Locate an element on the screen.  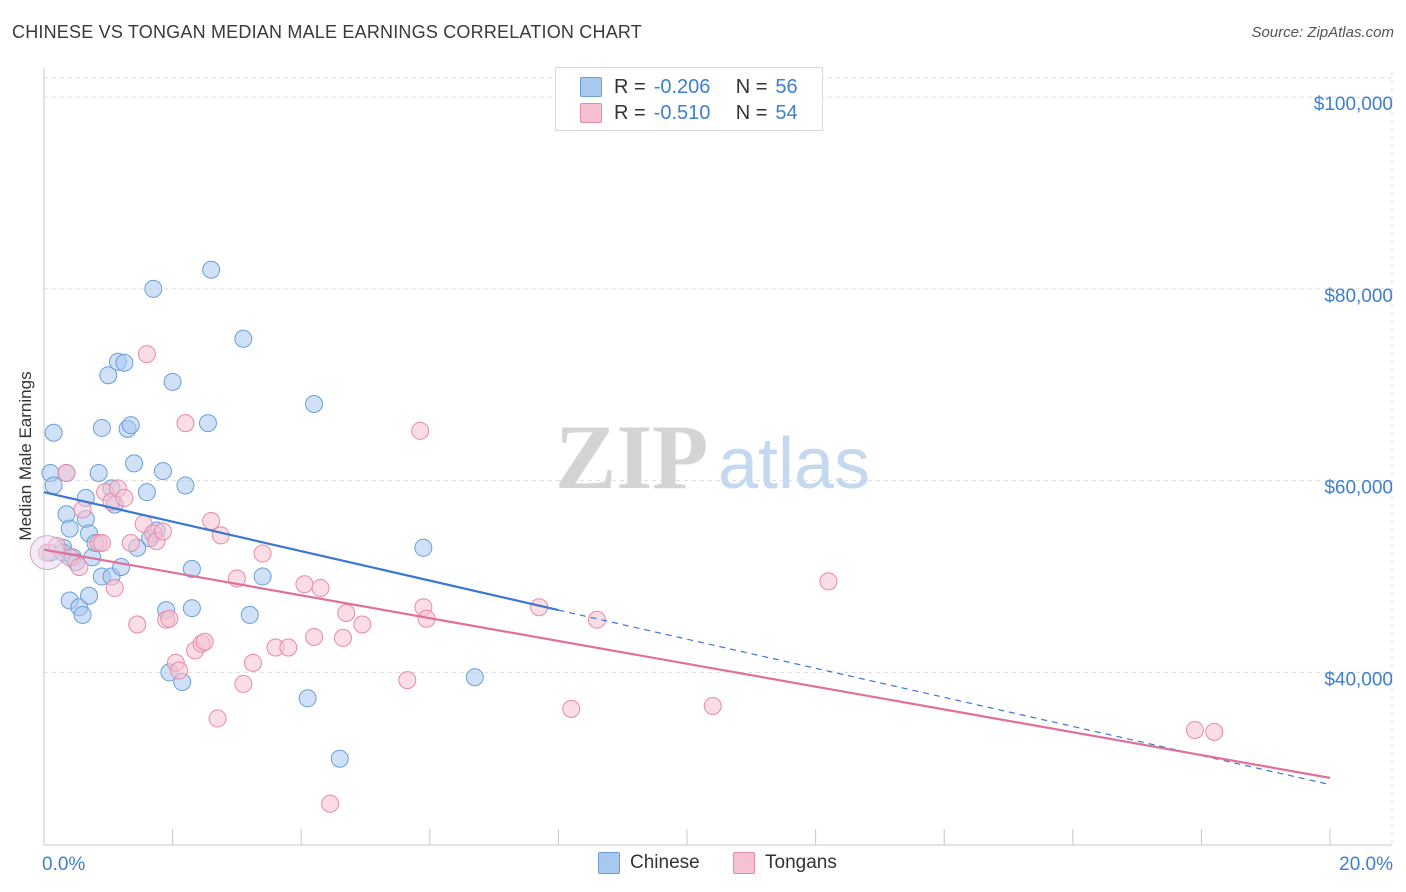
legend-r-value: -0.206 is located at coordinates (682, 86).